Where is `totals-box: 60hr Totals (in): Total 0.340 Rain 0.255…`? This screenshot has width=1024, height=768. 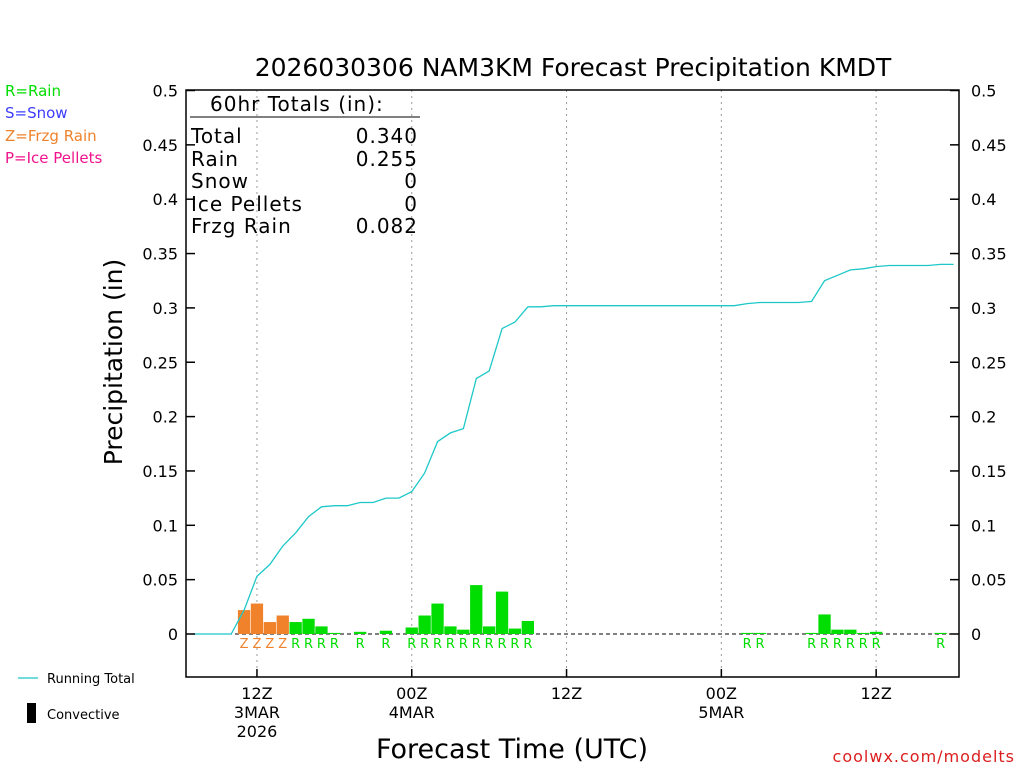 totals-box: 60hr Totals (in): Total 0.340 Rain 0.255… is located at coordinates (305, 165).